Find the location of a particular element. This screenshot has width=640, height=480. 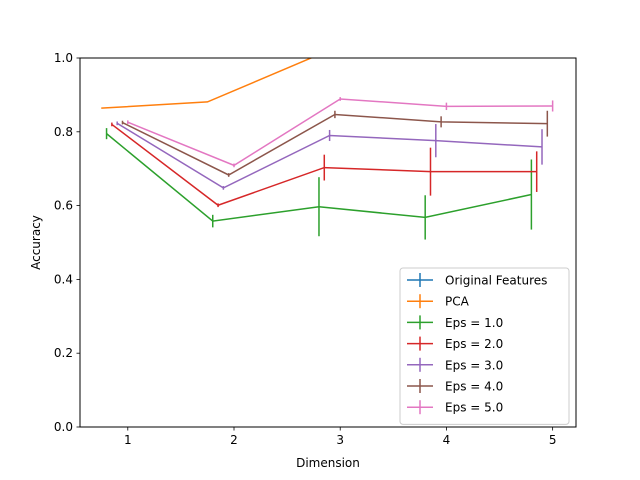

legend-entry-2: Eps = 1.0 is located at coordinates (455, 322).